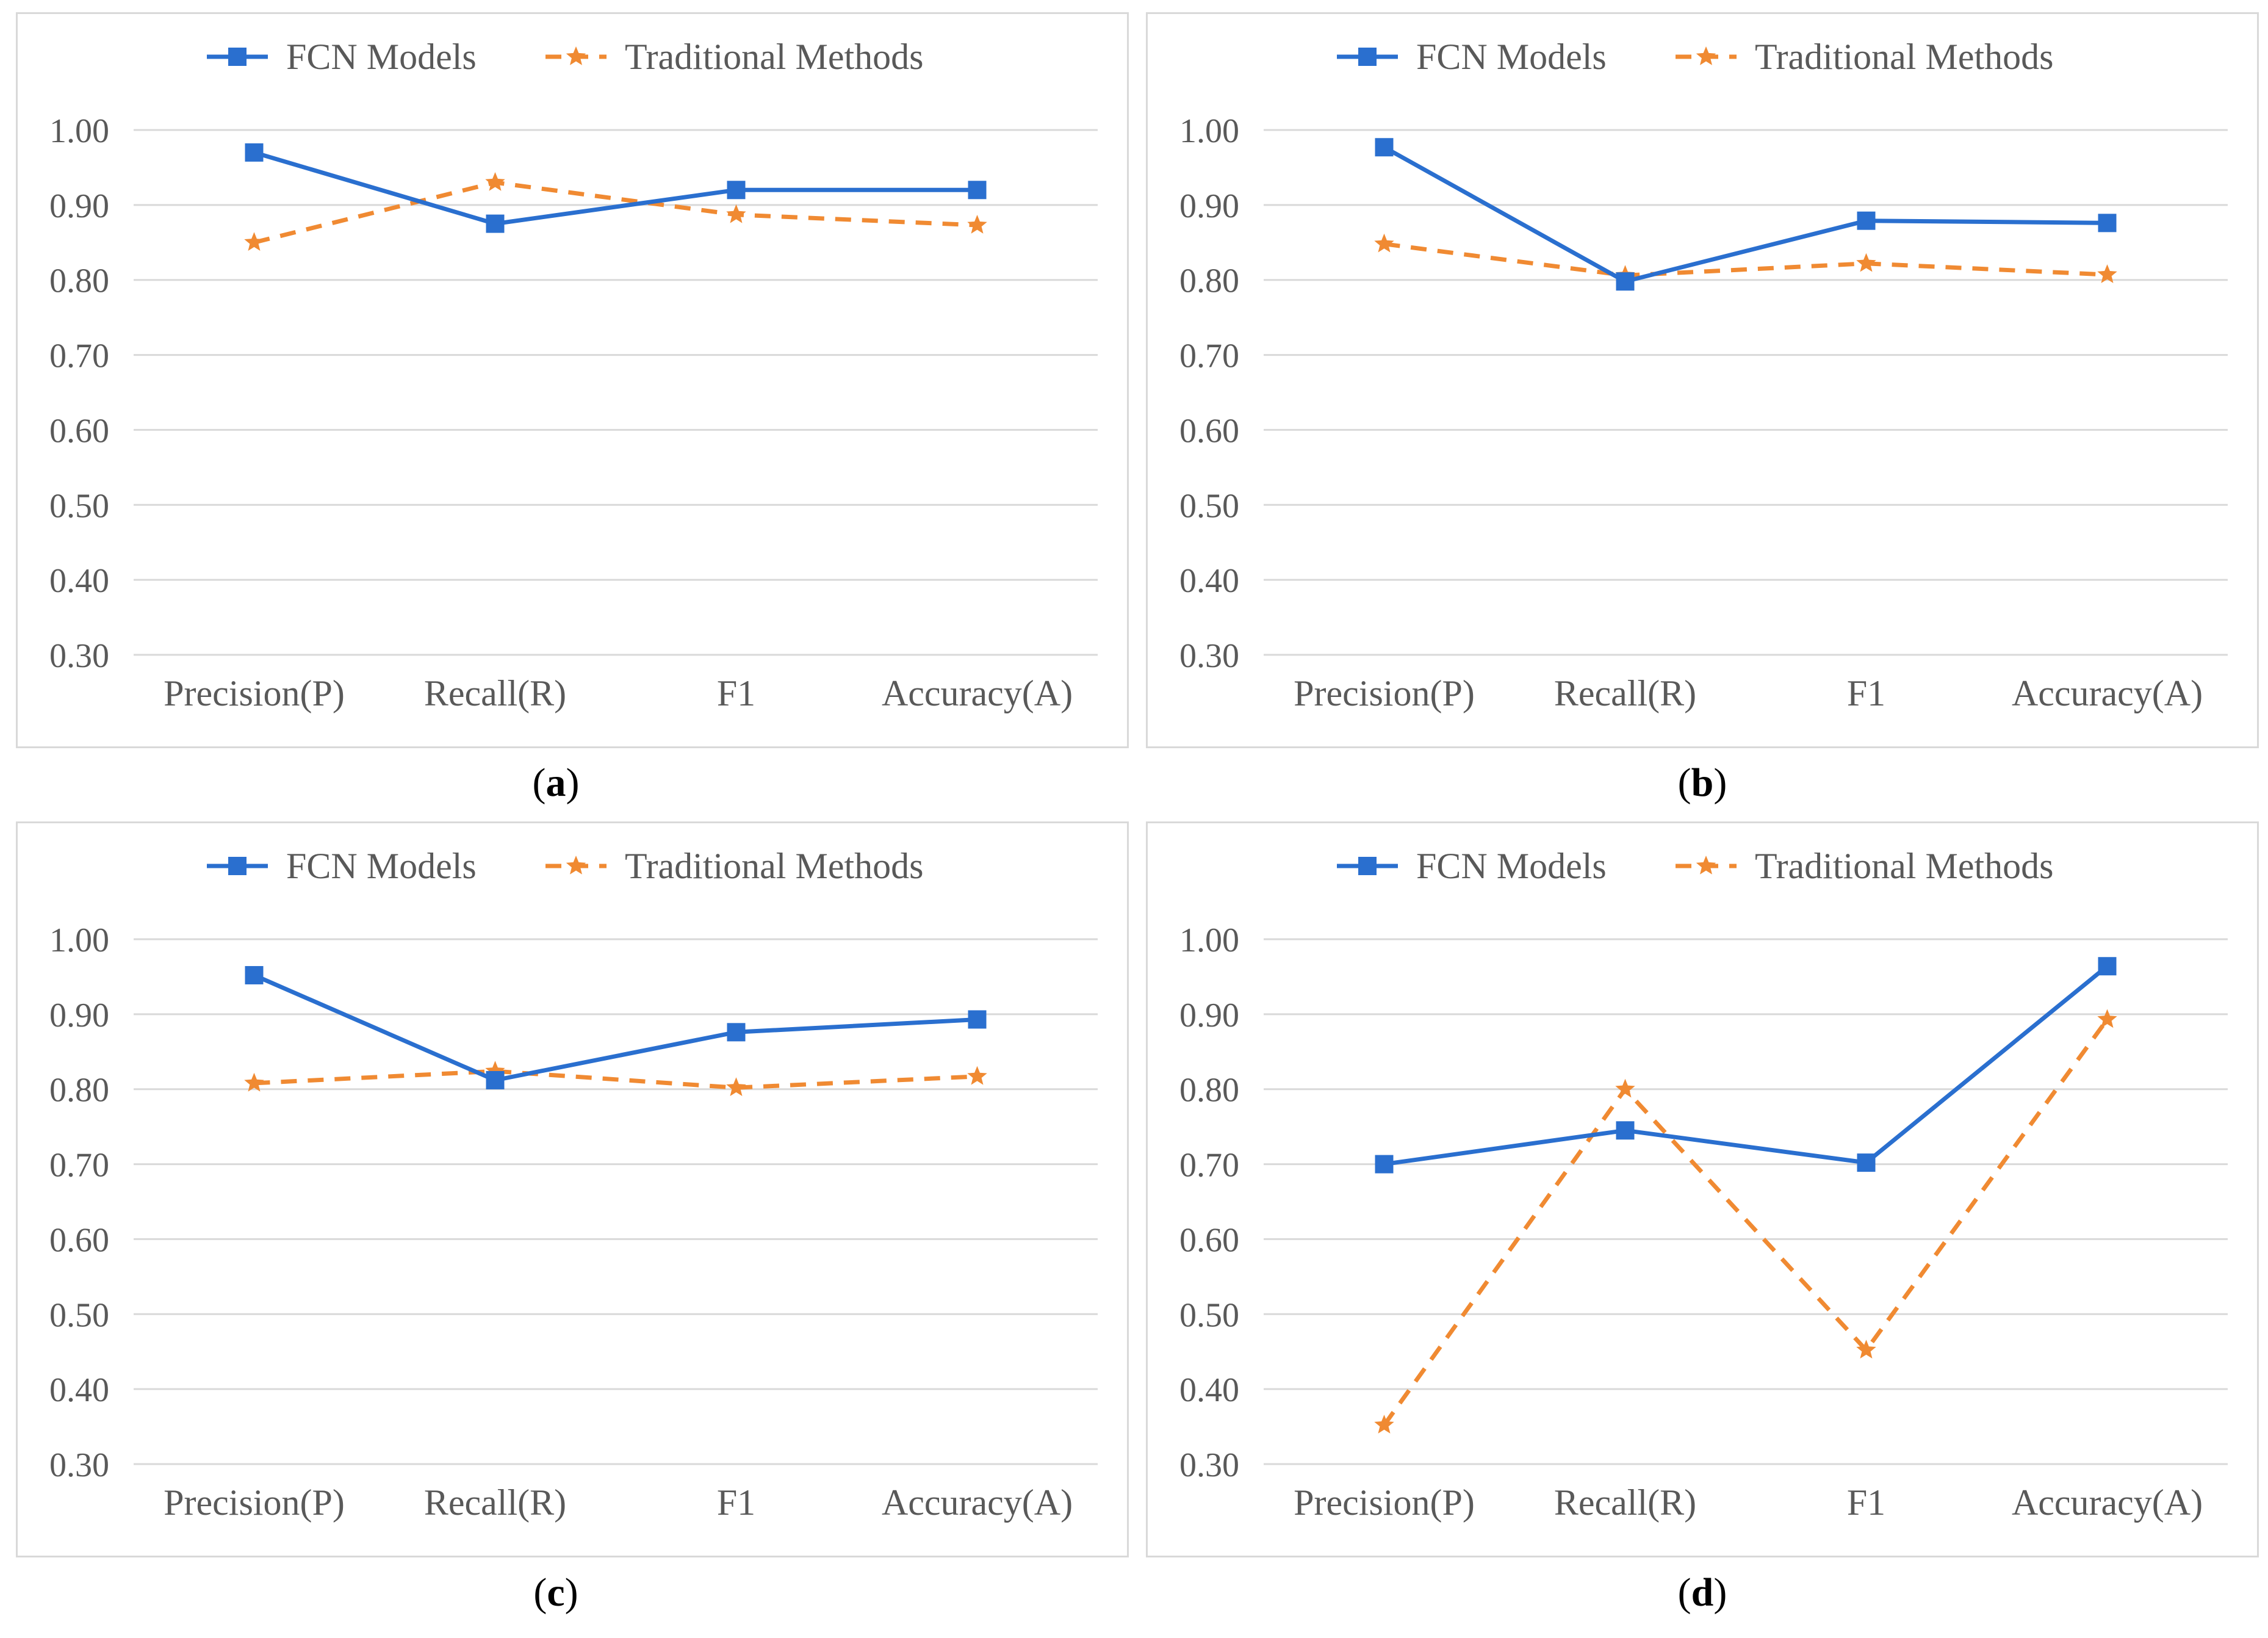  I want to click on caption-b: (b), so click(1702, 782).